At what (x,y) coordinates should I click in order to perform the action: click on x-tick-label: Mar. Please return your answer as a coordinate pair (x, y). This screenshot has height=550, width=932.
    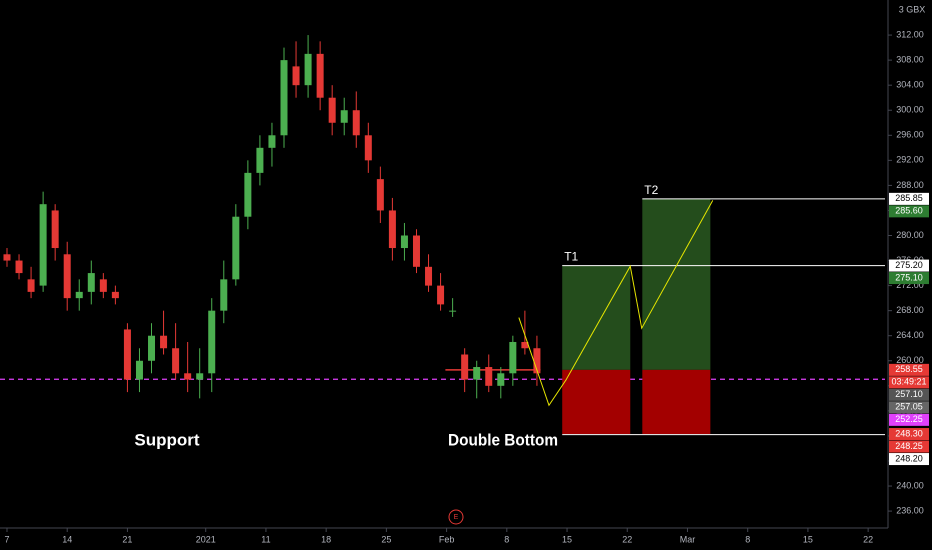
    Looking at the image, I should click on (688, 539).